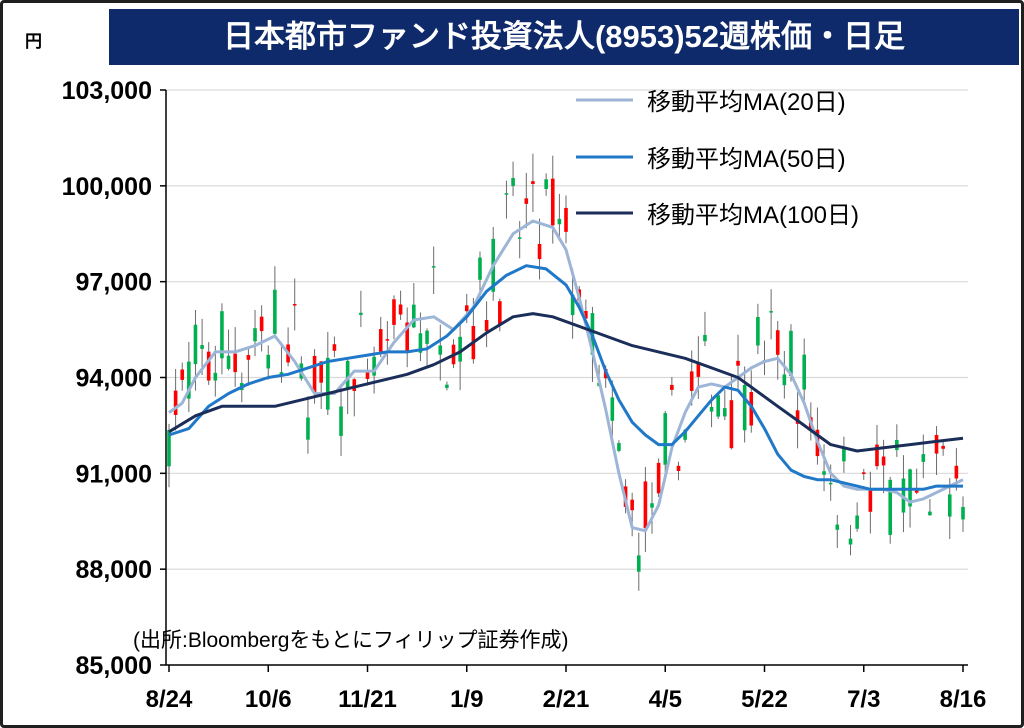  What do you see at coordinates (33, 41) in the screenshot?
I see `unit-label: 円` at bounding box center [33, 41].